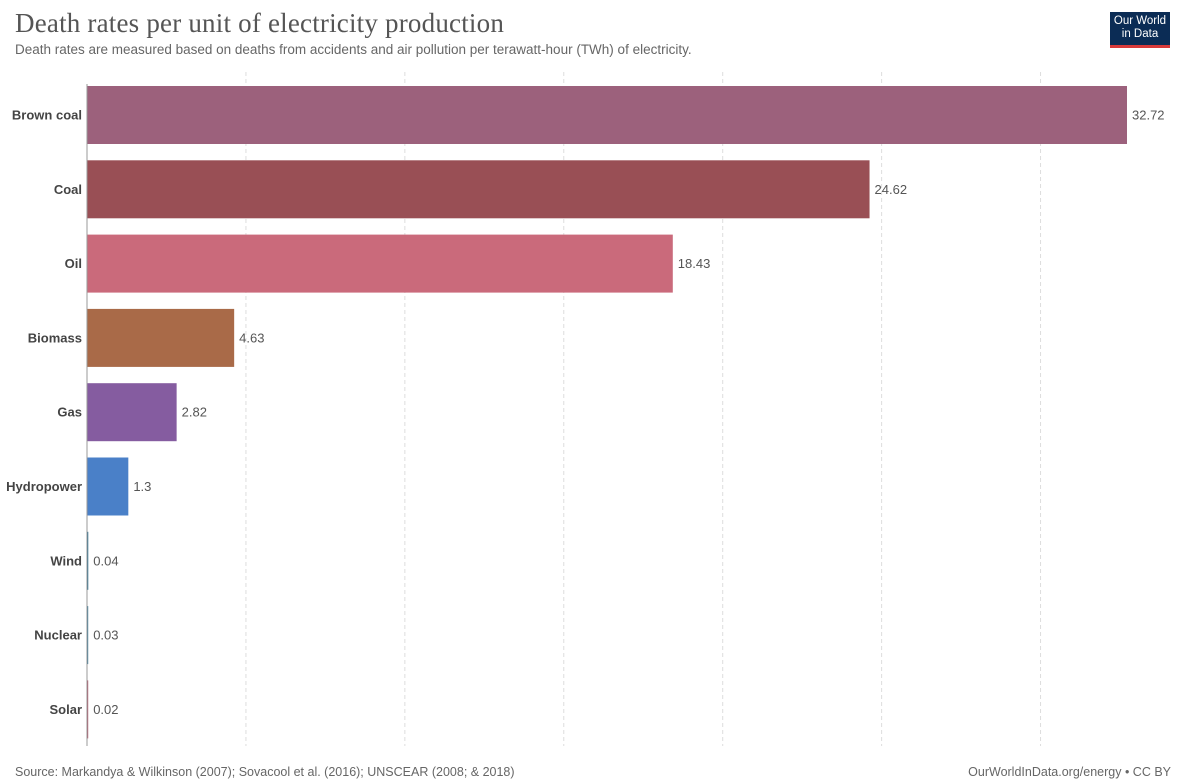  What do you see at coordinates (68, 189) in the screenshot?
I see `category-label: Coal` at bounding box center [68, 189].